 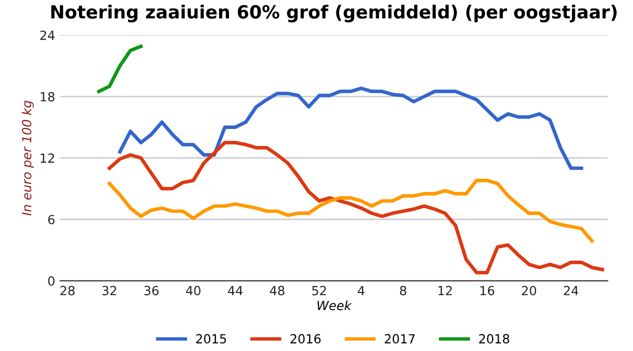 What do you see at coordinates (399, 339) in the screenshot?
I see `legend-label: 2017` at bounding box center [399, 339].